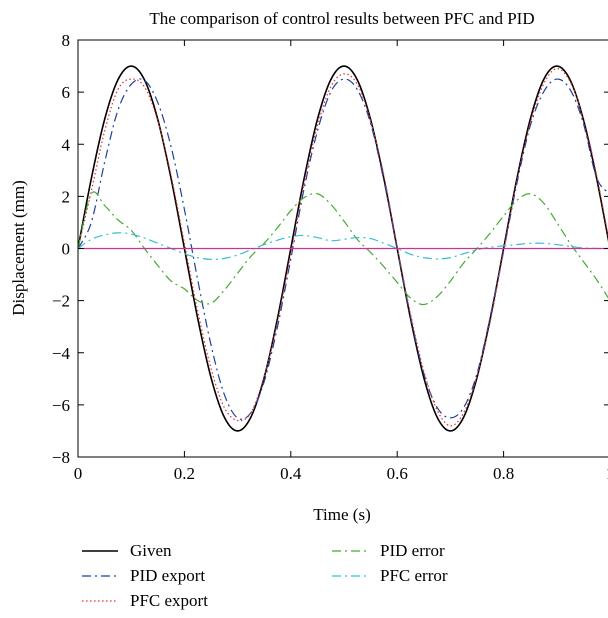  Describe the element at coordinates (414, 575) in the screenshot. I see `legend-label: PFC error` at that location.